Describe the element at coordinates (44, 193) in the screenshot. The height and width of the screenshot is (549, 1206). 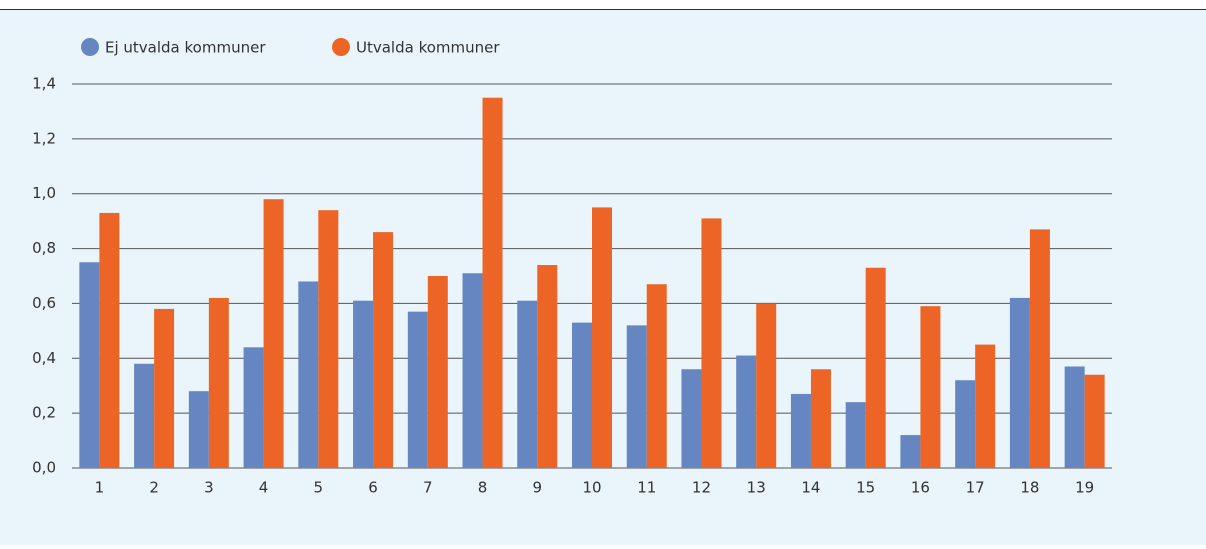
I see `y-tick-label: 1,0` at that location.